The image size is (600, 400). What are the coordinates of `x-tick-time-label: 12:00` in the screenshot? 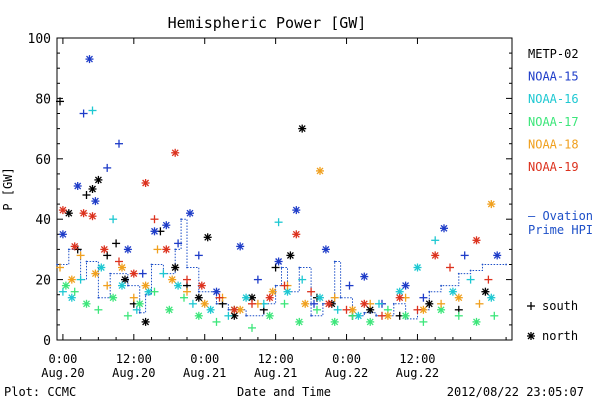 It's located at (134, 359).